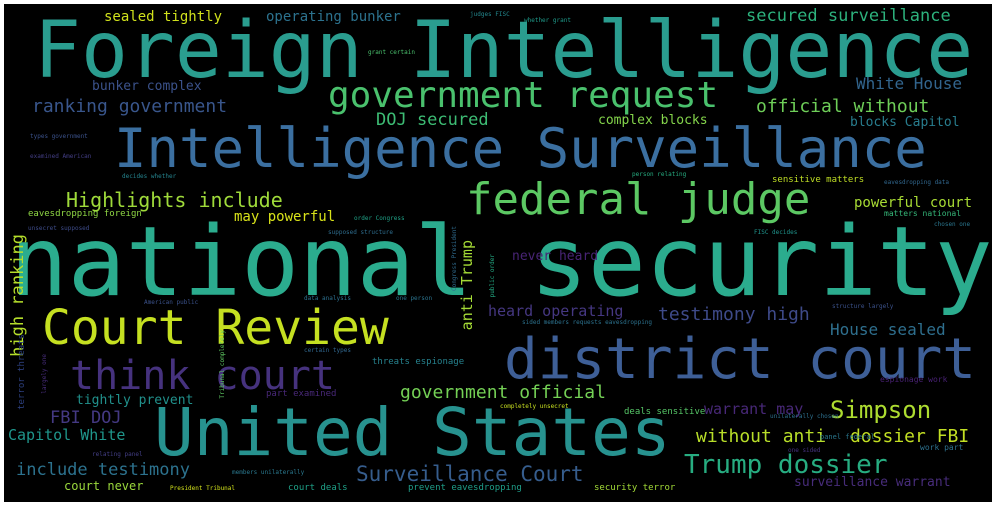 Image resolution: width=996 pixels, height=506 pixels. I want to click on word-one-sided: one sided, so click(804, 450).